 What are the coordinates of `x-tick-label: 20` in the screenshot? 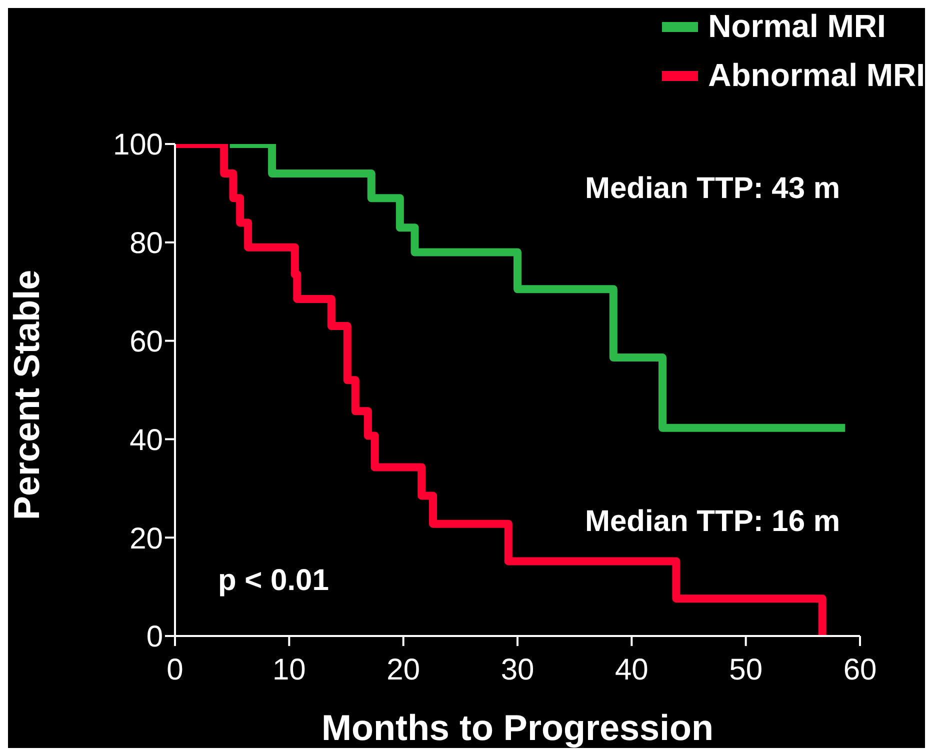 It's located at (403, 669).